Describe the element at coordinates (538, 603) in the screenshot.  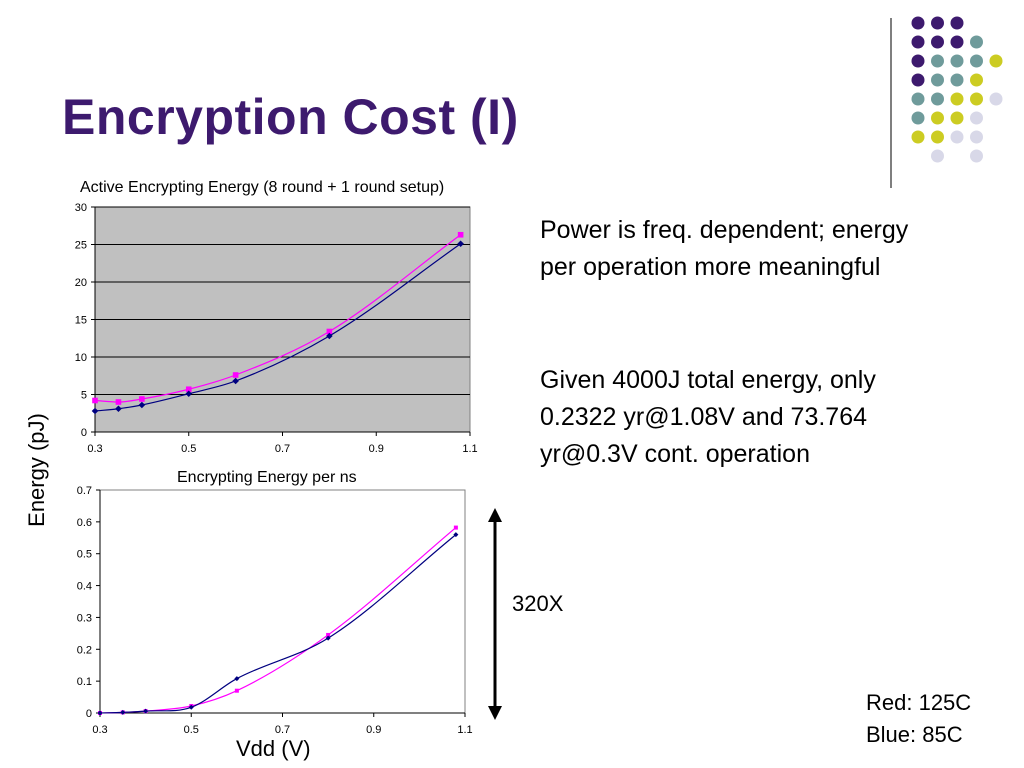
I see `ratio-label: 320X` at that location.